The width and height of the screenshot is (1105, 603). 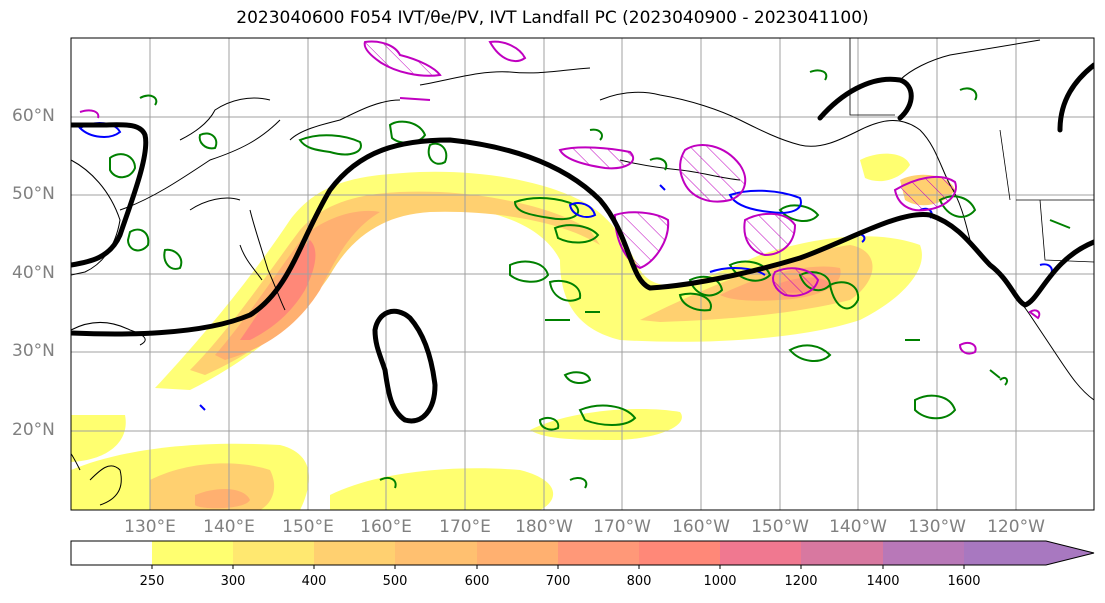 I want to click on colorbar-label: 1000, so click(x=720, y=581).